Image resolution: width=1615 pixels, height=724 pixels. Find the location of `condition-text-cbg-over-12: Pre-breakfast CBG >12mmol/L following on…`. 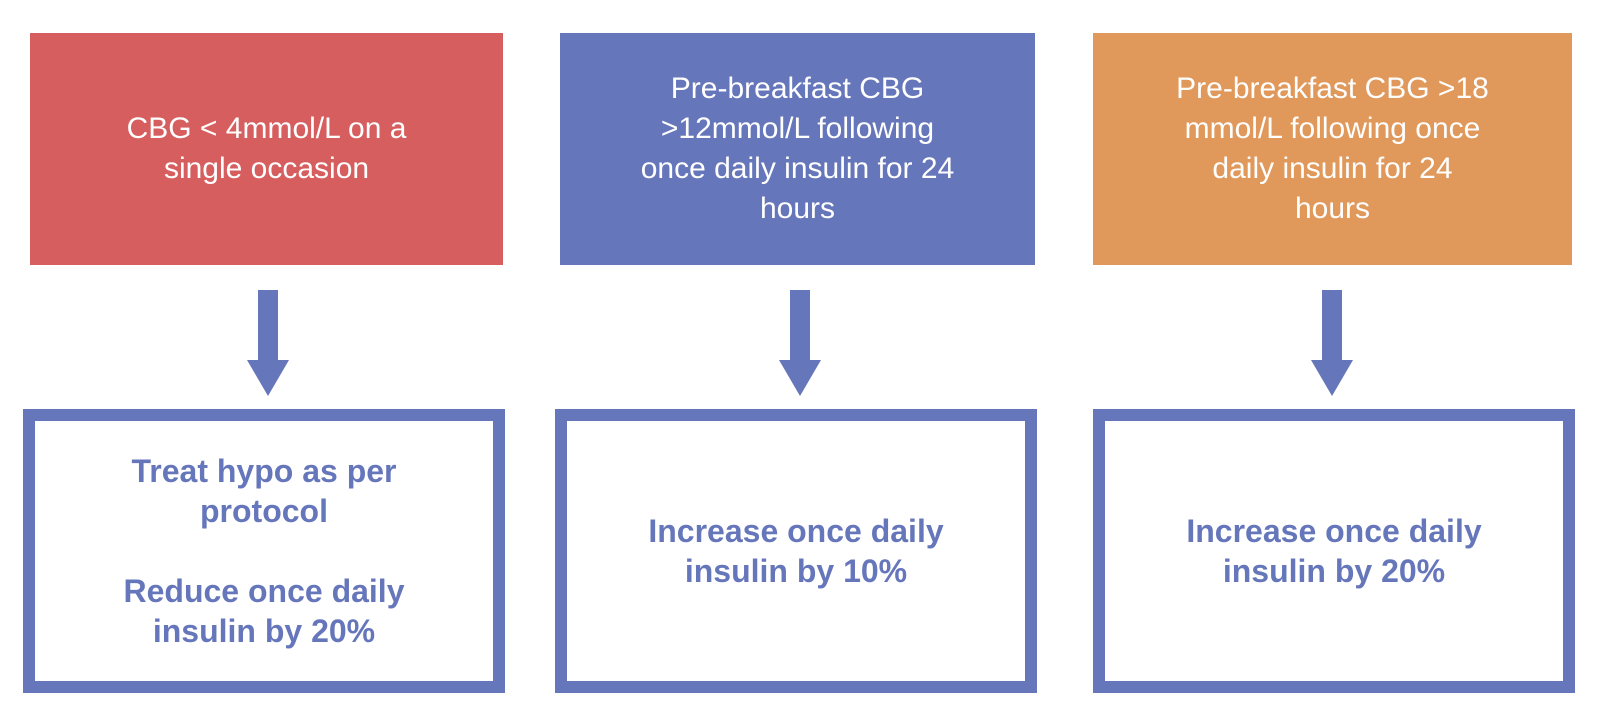

condition-text-cbg-over-12: Pre-breakfast CBG >12mmol/L following on… is located at coordinates (797, 148).